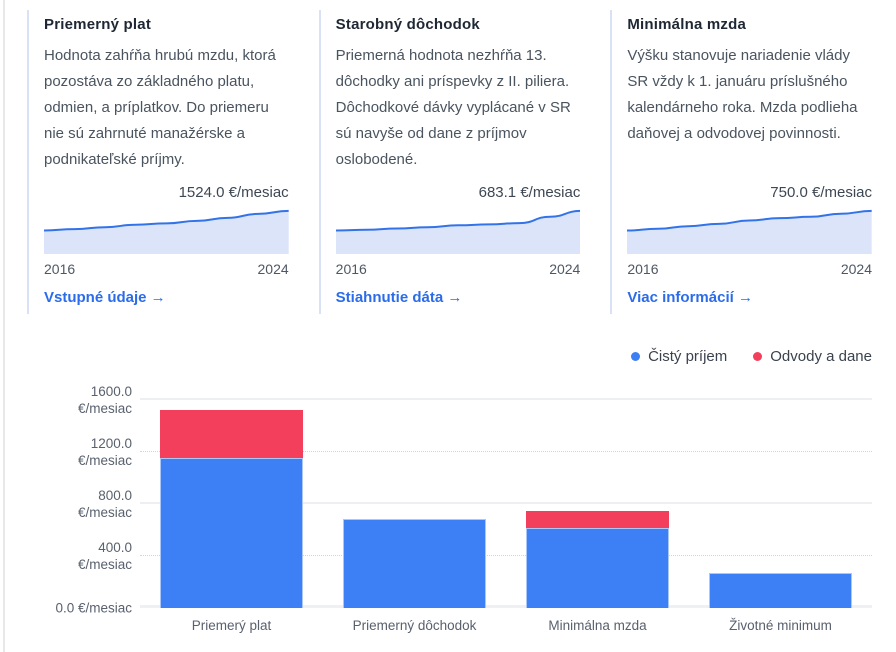 The image size is (896, 652). Describe the element at coordinates (690, 297) in the screenshot. I see `card-link-viac-informacii: Viac informácií →` at that location.